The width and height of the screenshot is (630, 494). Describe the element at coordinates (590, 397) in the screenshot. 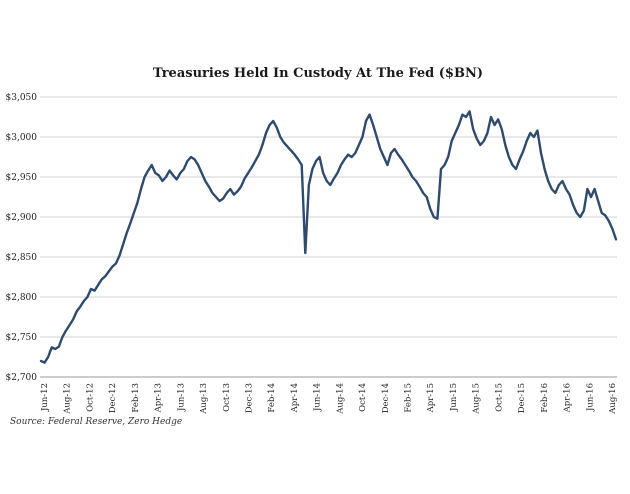

I see `x-tick-label: Jun-16` at that location.